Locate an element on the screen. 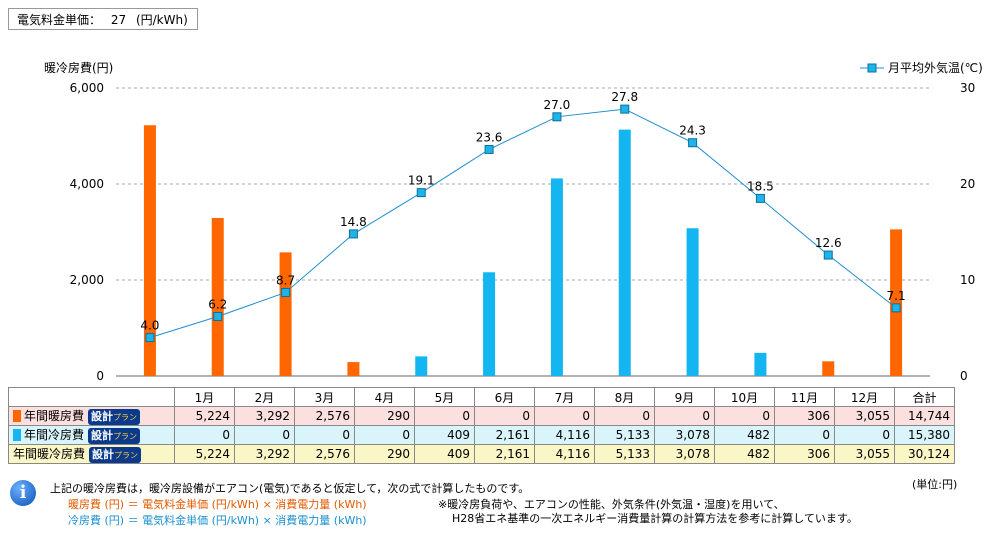  info-icon: i is located at coordinates (23, 493).